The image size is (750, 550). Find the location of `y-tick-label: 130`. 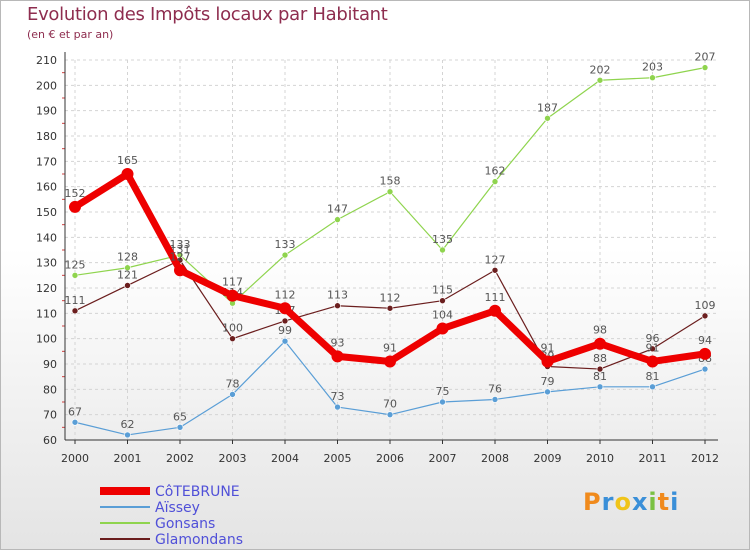

y-tick-label: 130 is located at coordinates (46, 263).